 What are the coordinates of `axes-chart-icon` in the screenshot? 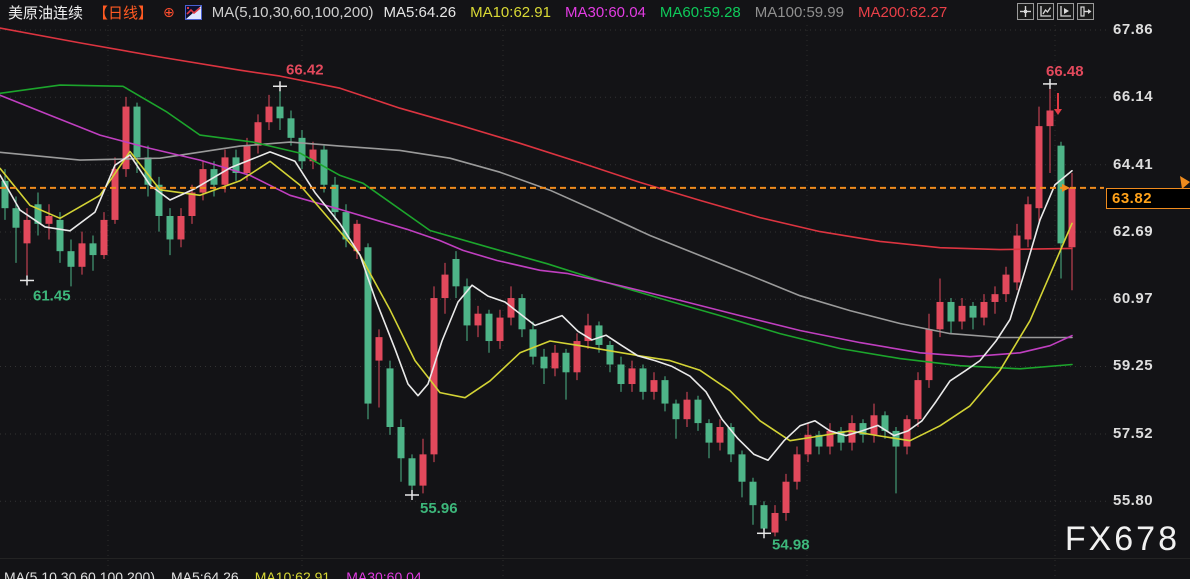 It's located at (1045, 11).